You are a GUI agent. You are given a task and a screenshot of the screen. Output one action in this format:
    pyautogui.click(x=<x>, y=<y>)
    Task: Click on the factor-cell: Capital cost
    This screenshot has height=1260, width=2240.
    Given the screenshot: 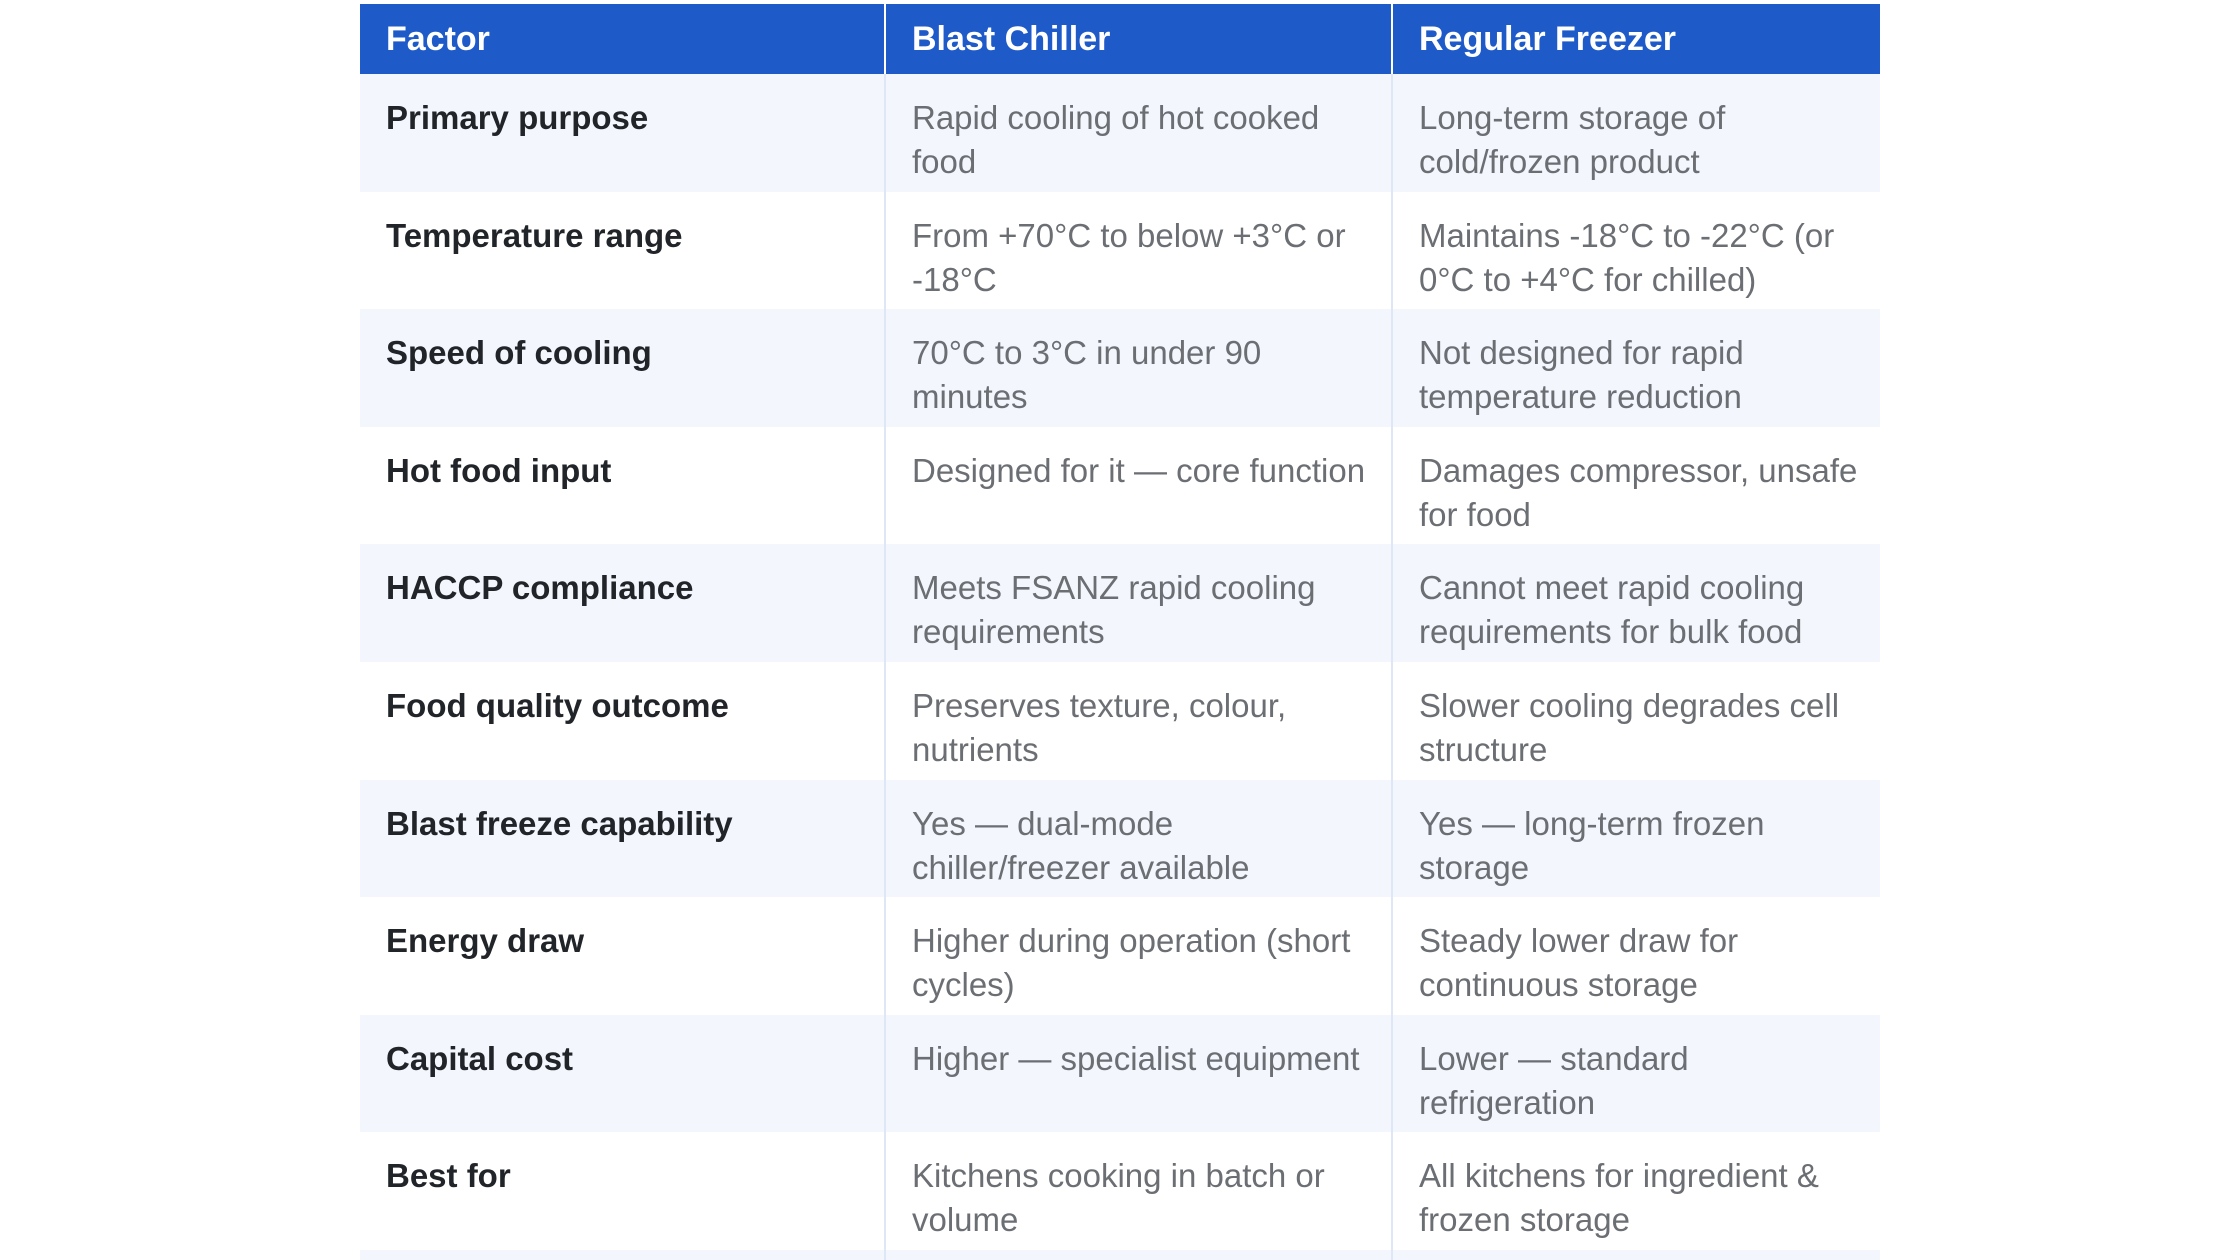 What is the action you would take?
    pyautogui.click(x=622, y=1073)
    